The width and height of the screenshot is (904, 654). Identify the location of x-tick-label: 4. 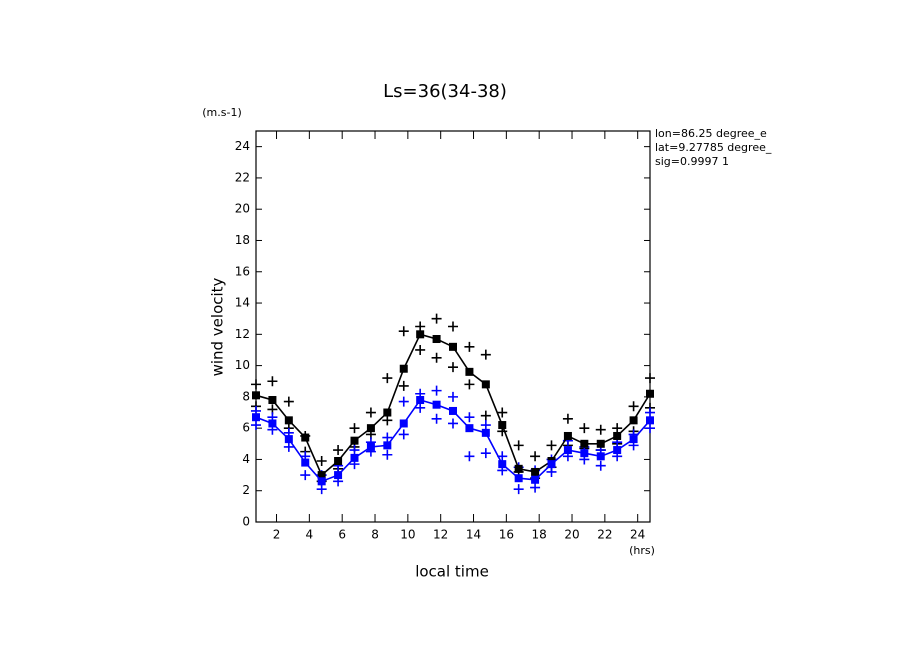
(310, 535).